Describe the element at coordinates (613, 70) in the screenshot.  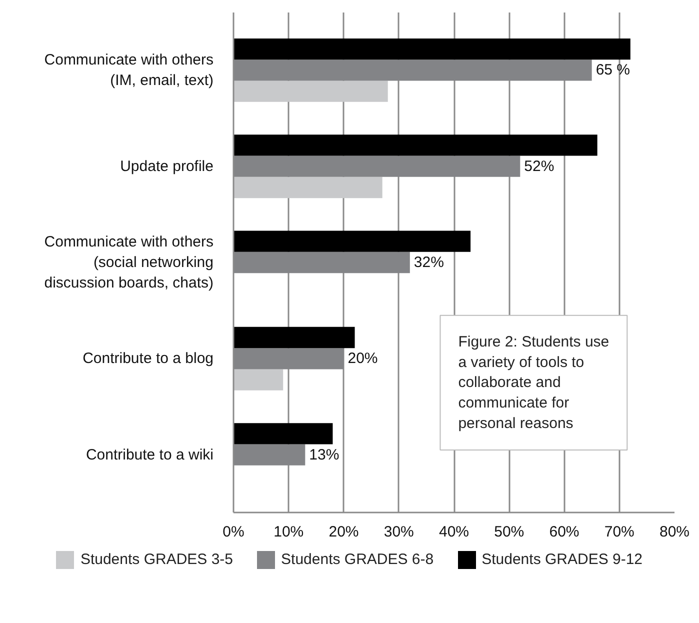
I see `data-label: 65 %` at that location.